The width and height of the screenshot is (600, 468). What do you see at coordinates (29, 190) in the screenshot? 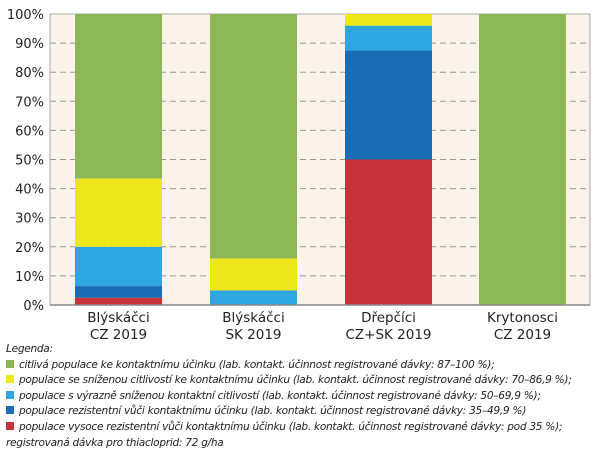
I see `y-tick-label: 40%` at bounding box center [29, 190].